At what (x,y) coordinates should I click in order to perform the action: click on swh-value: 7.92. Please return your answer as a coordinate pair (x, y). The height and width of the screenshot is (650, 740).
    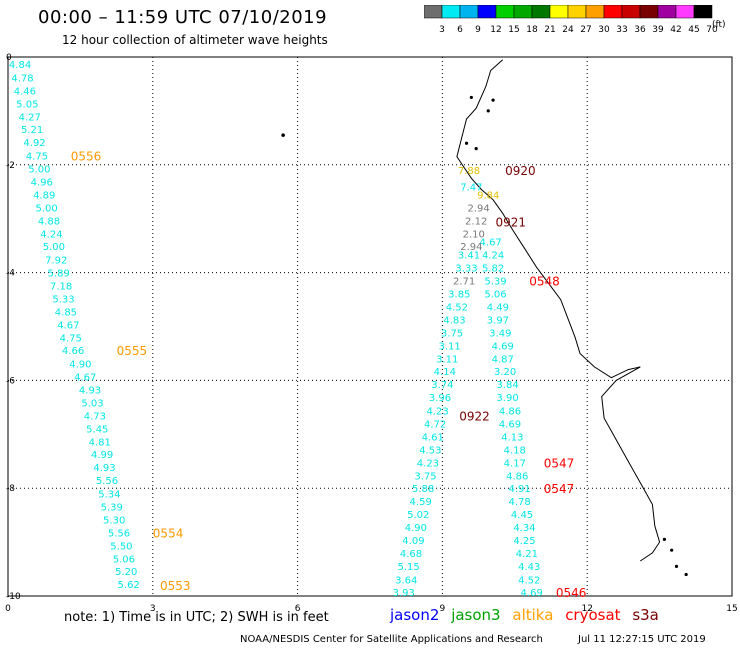
    Looking at the image, I should click on (56, 261).